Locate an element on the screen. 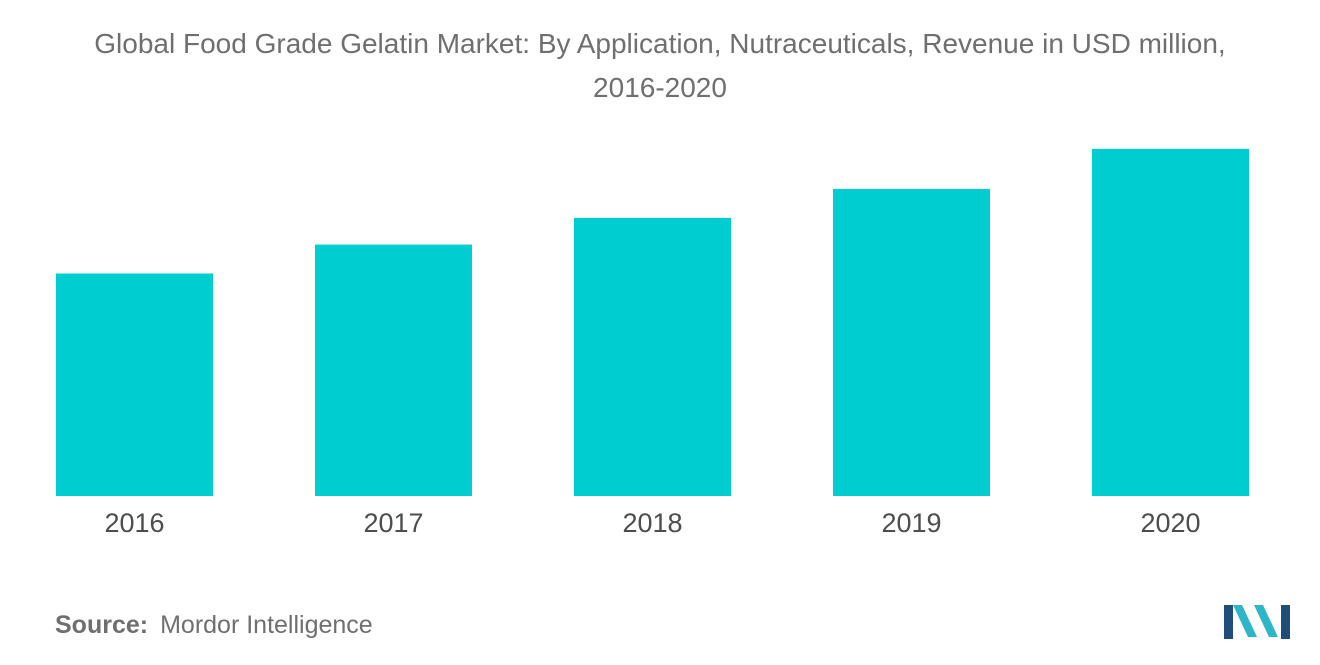 The width and height of the screenshot is (1320, 665). source-label: Source: is located at coordinates (102, 625).